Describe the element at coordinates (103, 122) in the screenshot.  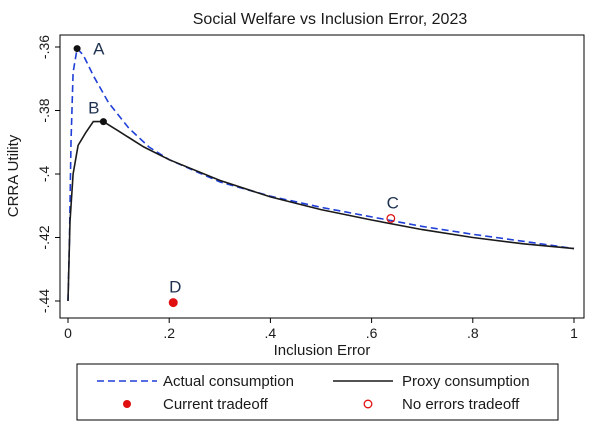
I see `marker-B` at that location.